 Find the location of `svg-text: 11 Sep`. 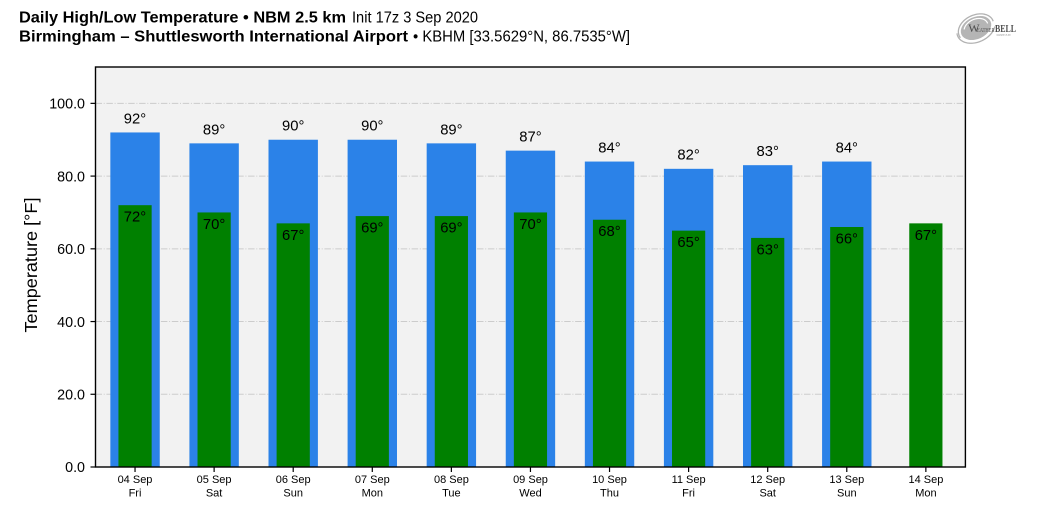

svg-text: 11 Sep is located at coordinates (689, 480).